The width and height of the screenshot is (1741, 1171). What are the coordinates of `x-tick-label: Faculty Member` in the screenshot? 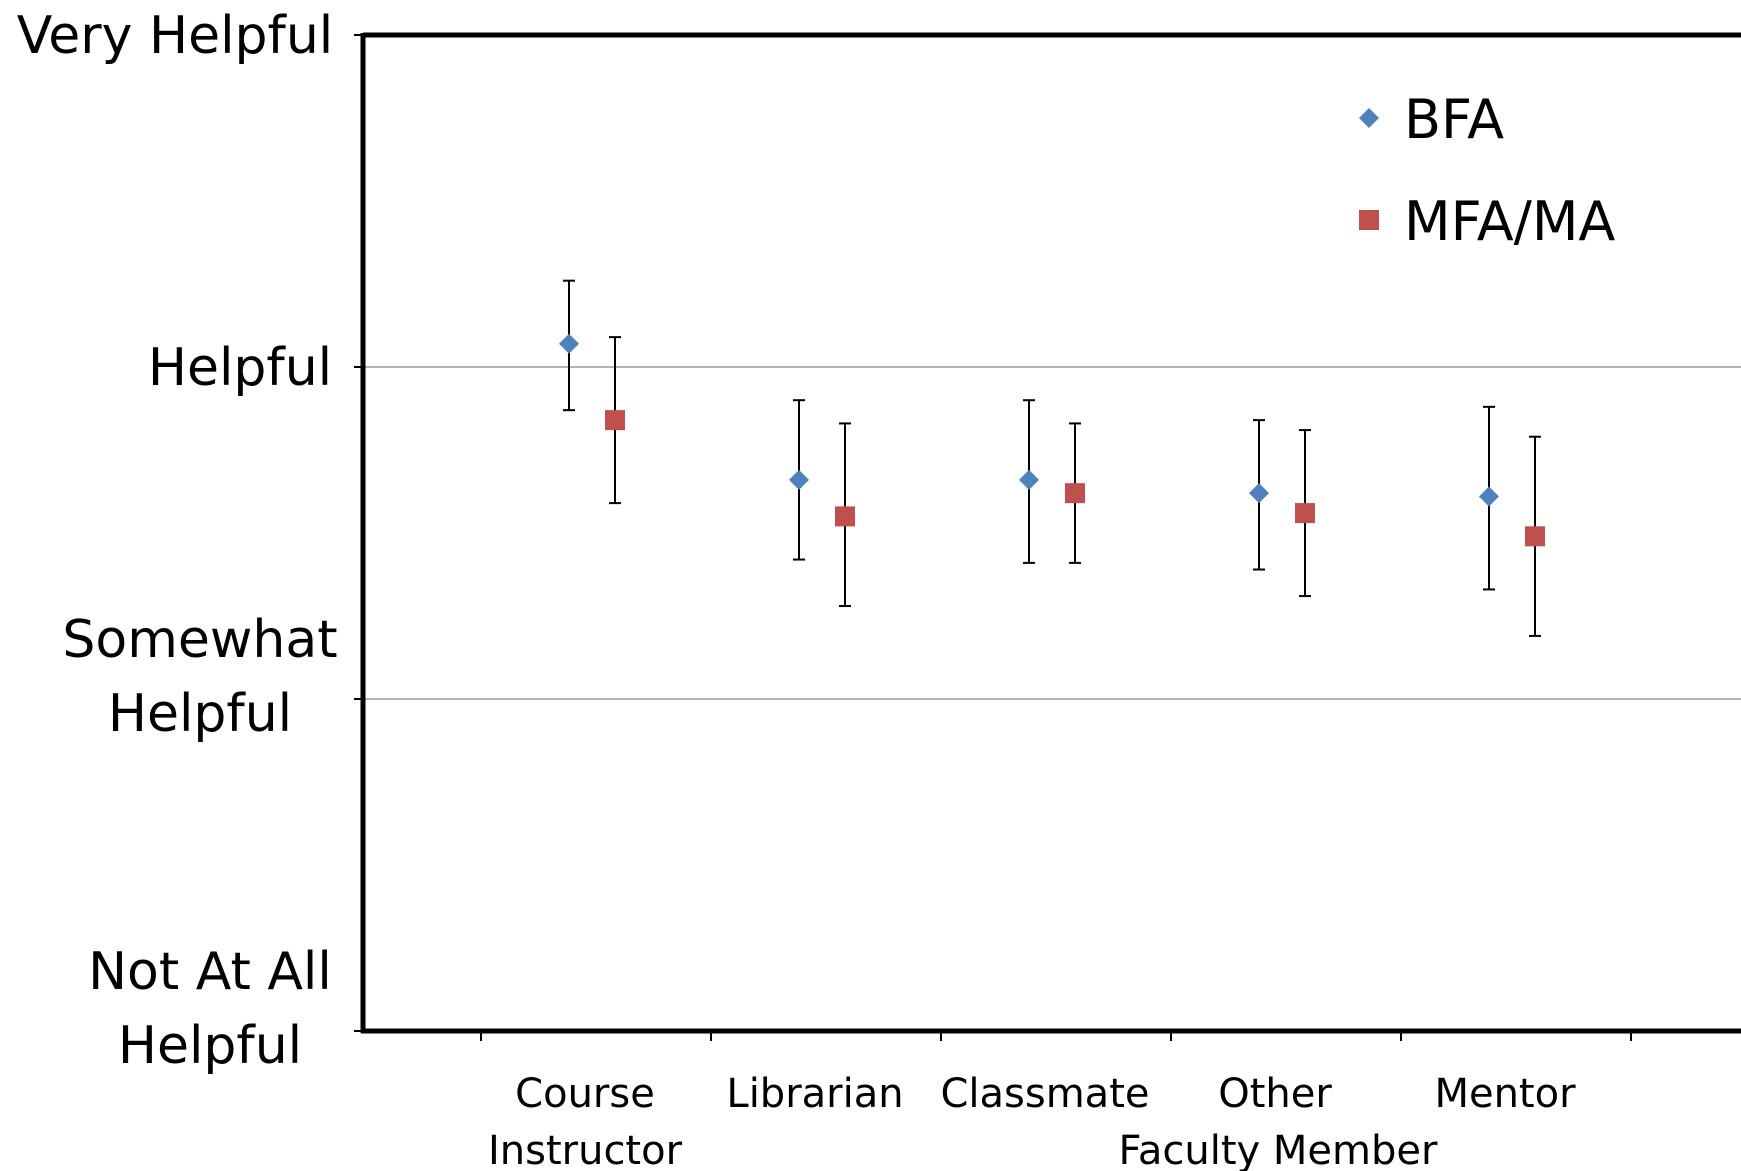 It's located at (1278, 1149).